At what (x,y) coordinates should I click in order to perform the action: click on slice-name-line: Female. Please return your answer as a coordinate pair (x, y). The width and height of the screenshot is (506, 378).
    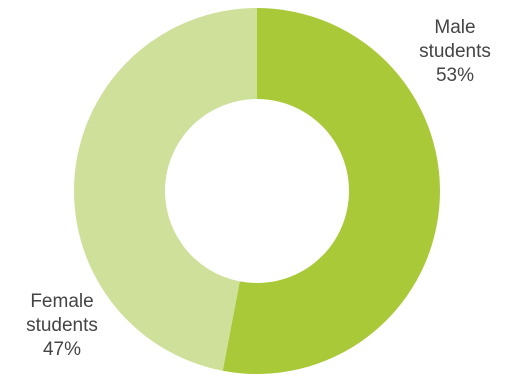
    Looking at the image, I should click on (61, 301).